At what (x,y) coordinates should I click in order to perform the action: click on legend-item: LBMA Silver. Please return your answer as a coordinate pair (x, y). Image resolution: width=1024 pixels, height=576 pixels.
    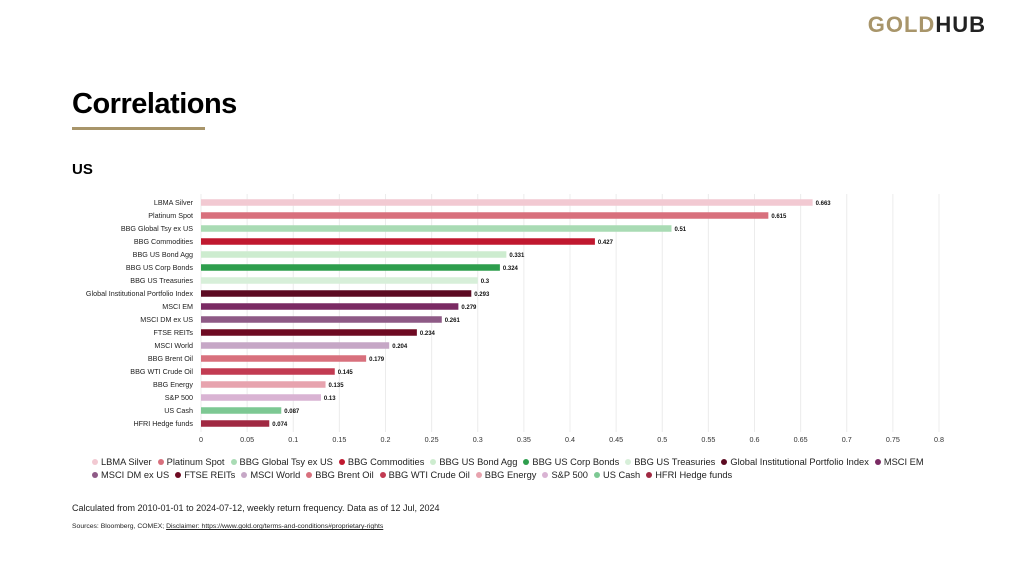
    Looking at the image, I should click on (122, 462).